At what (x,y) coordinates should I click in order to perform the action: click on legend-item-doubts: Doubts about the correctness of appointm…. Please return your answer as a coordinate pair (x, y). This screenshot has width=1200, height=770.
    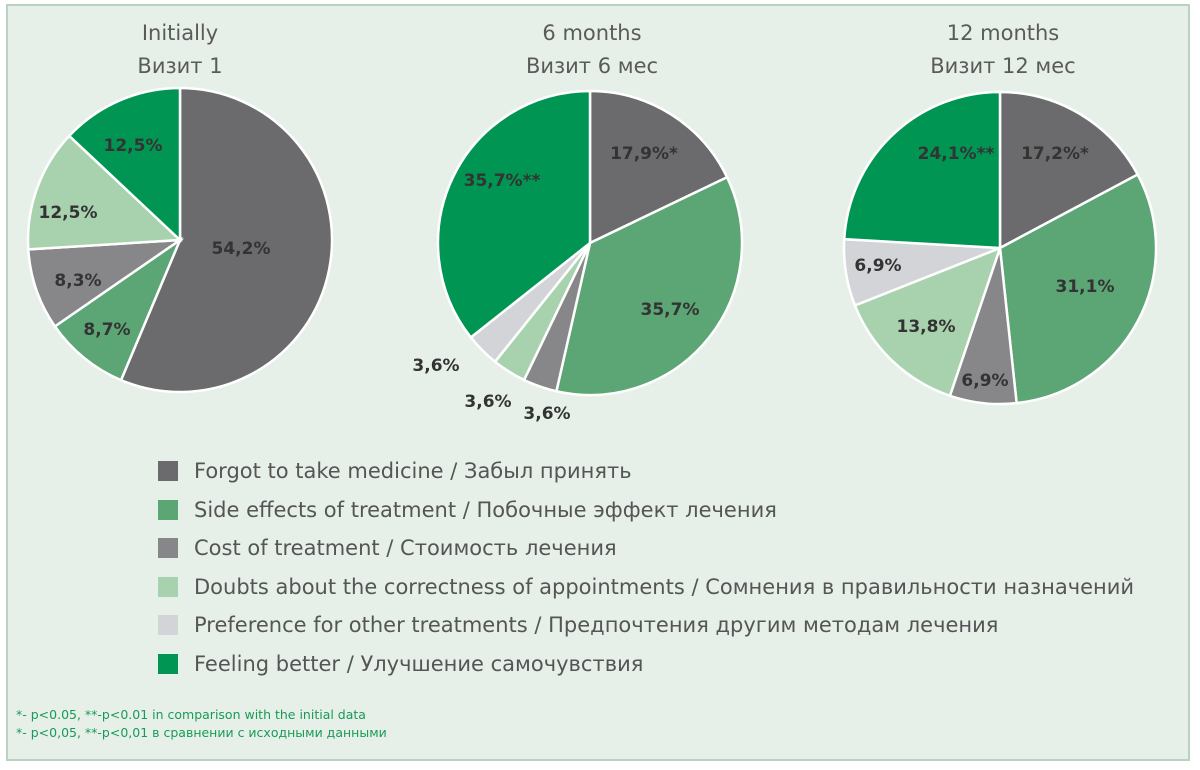
    Looking at the image, I should click on (646, 587).